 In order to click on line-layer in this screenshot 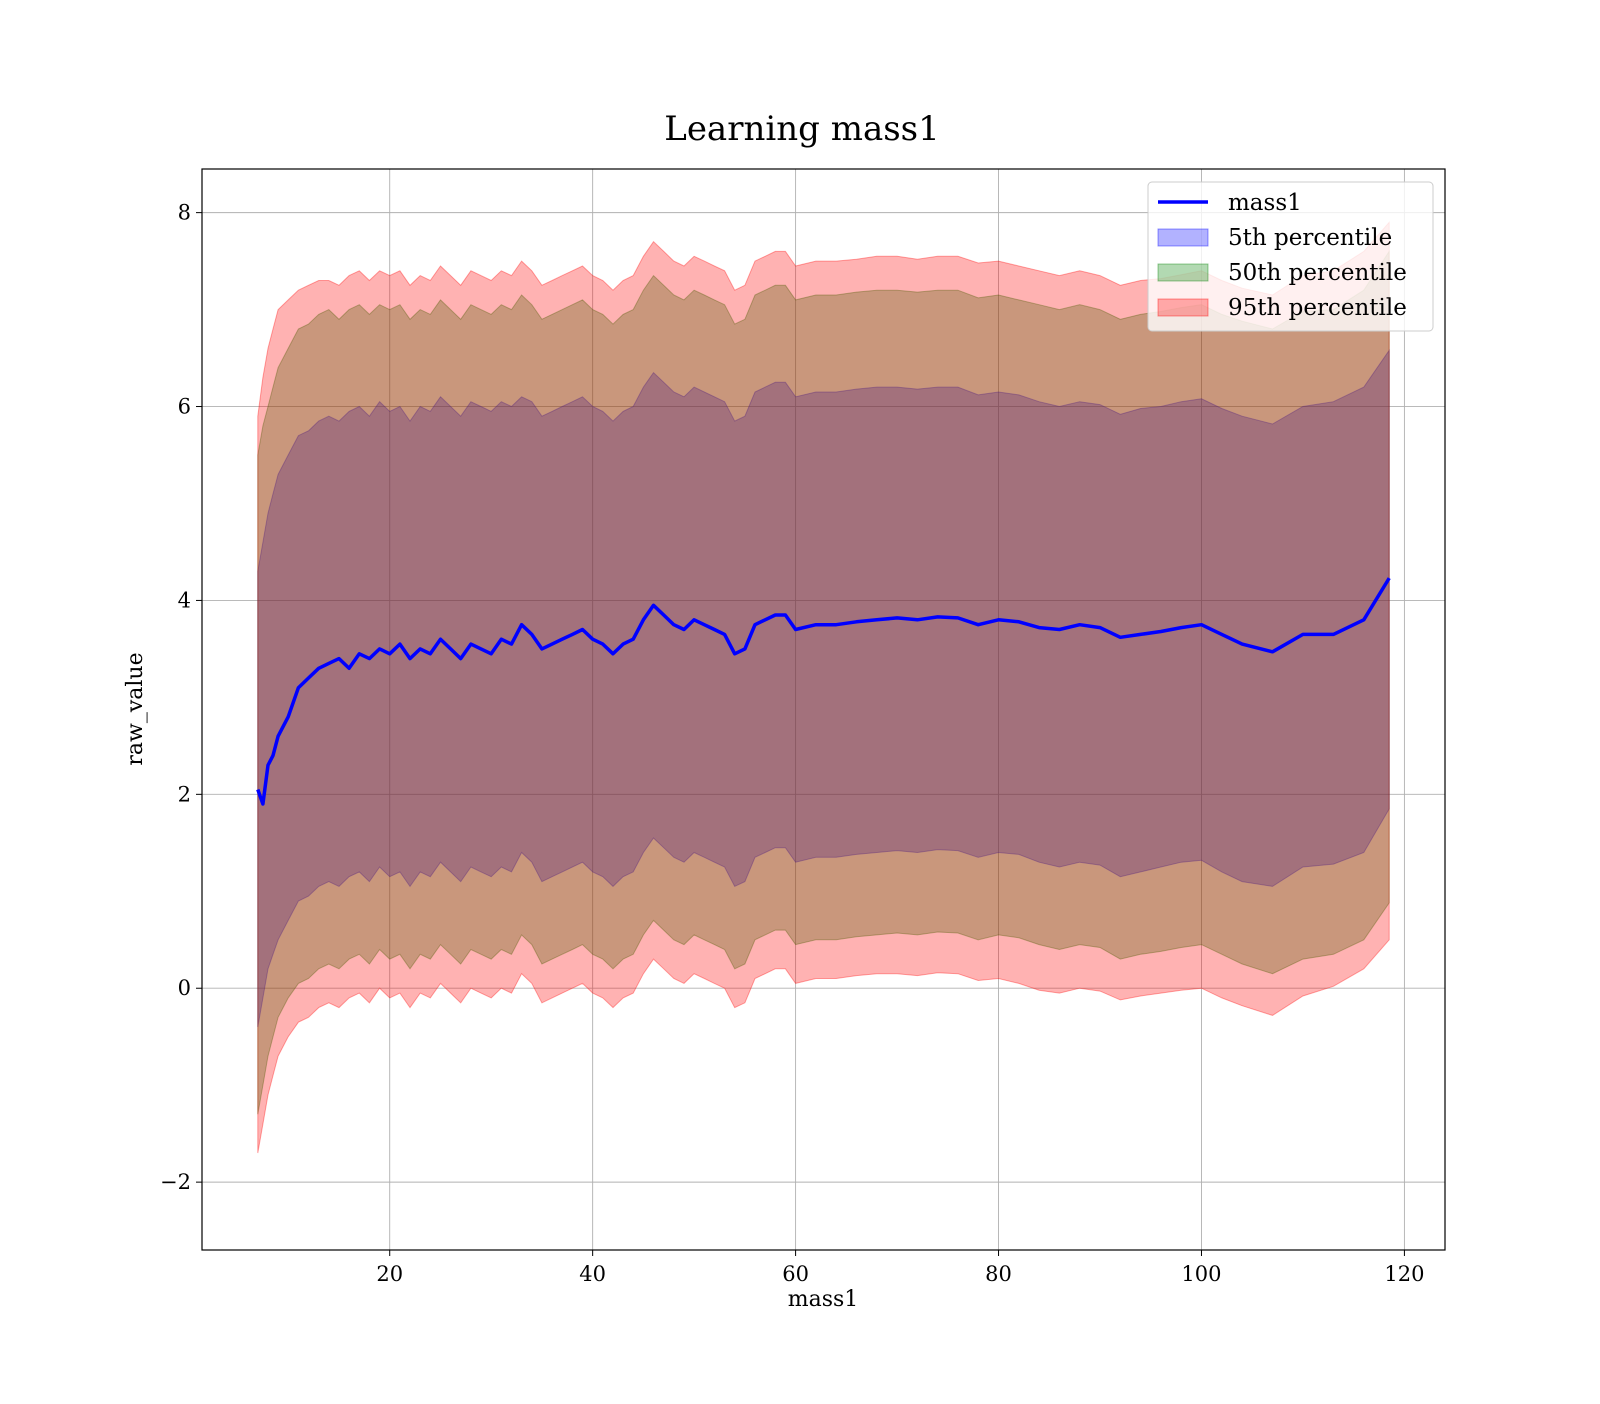, I will do `click(823, 691)`.